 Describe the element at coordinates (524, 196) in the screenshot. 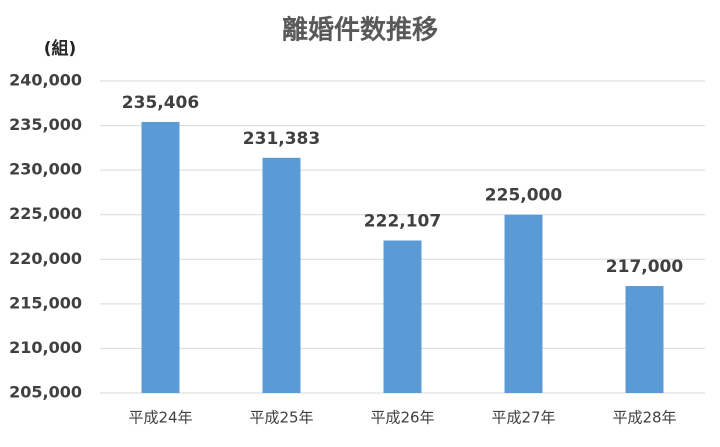

I see `value-label: 225,000` at that location.